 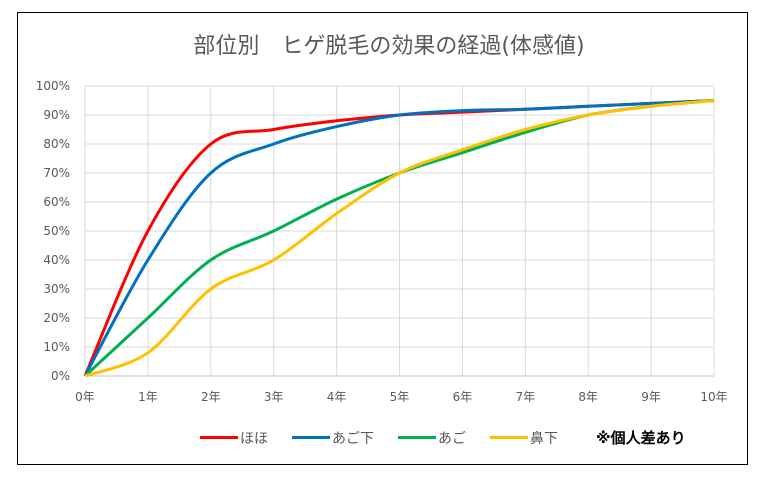 What do you see at coordinates (56, 173) in the screenshot?
I see `y-tick-label: 70%` at bounding box center [56, 173].